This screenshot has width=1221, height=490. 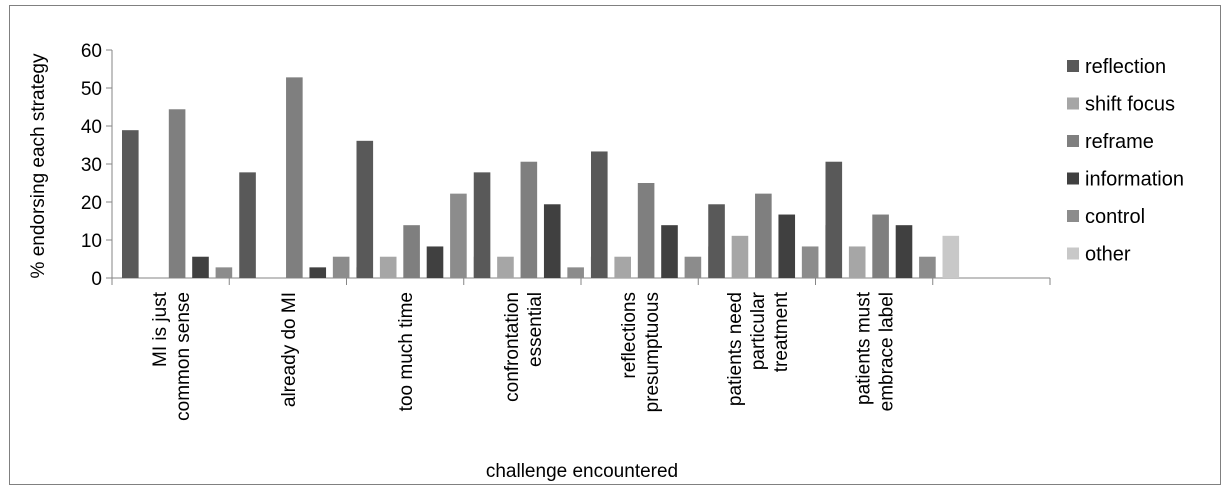 I want to click on legend-label: control, so click(x=1115, y=217).